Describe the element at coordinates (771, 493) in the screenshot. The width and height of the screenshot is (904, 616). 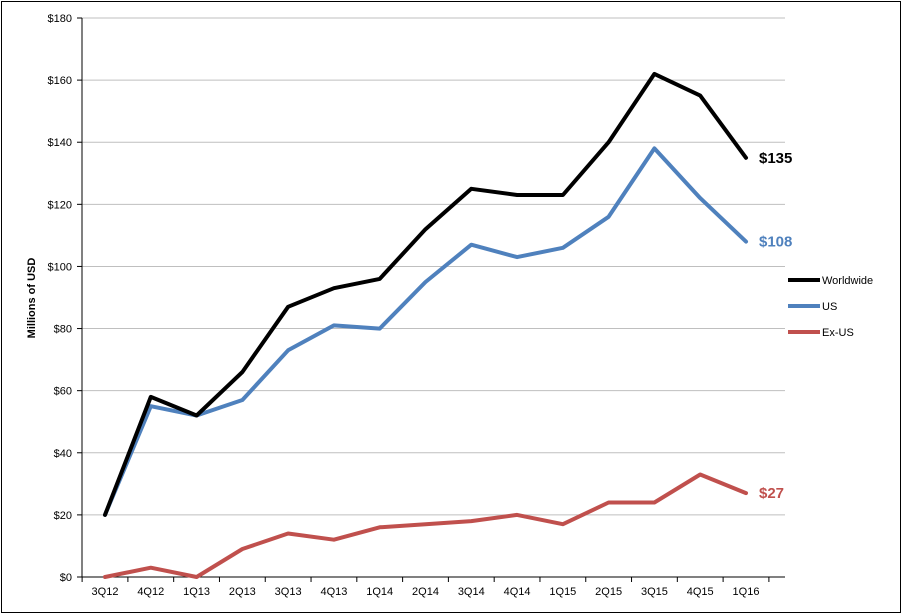
I see `end-label-ex-us: $27` at that location.